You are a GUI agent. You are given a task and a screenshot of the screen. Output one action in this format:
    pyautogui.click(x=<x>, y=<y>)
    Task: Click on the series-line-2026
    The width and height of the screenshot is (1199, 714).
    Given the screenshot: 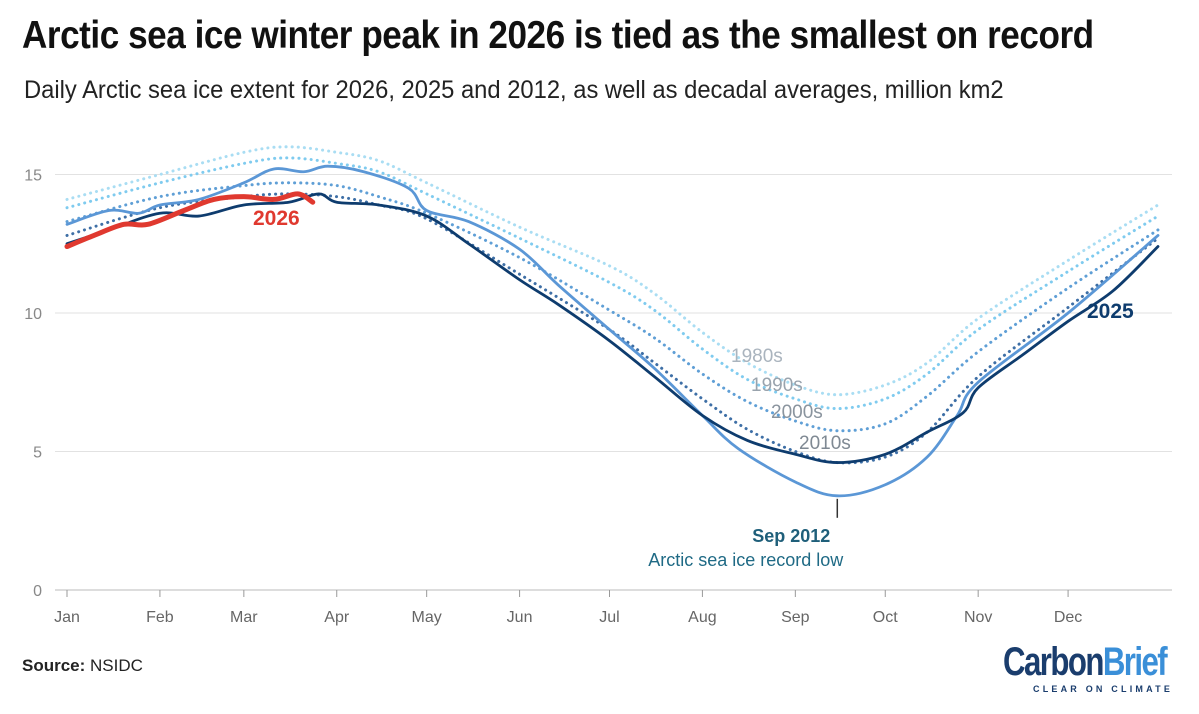 What is the action you would take?
    pyautogui.click(x=190, y=220)
    